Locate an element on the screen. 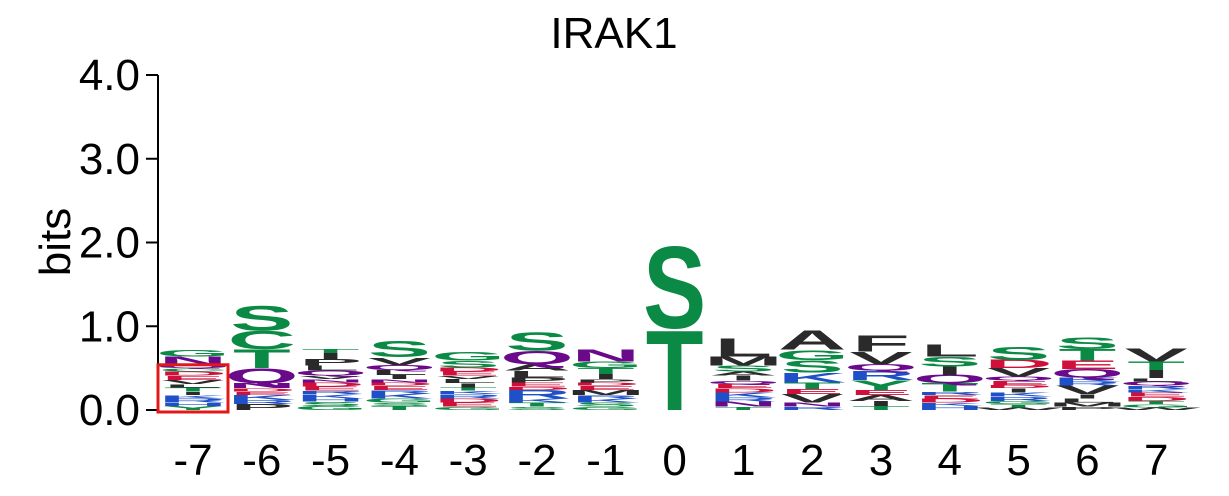 Image resolution: width=1229 pixels, height=496 pixels. highlight-box is located at coordinates (193, 388).